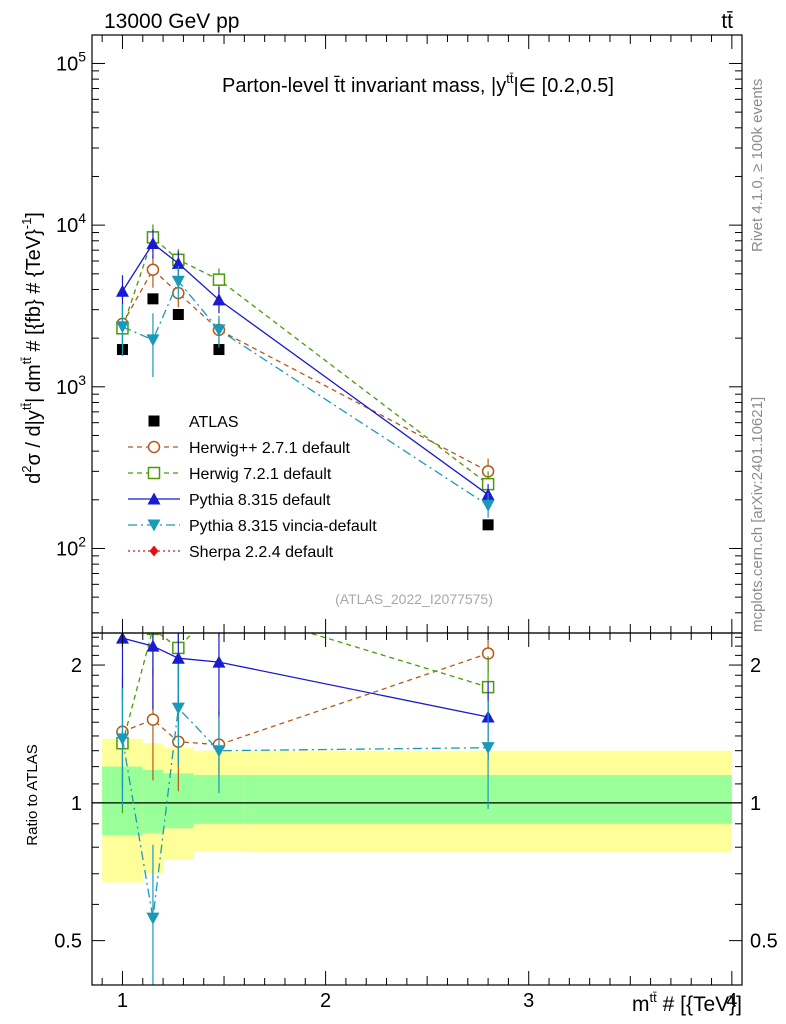 Image resolution: width=786 pixels, height=1024 pixels. Describe the element at coordinates (260, 474) in the screenshot. I see `legend-label: Herwig 7.2.1 default` at that location.